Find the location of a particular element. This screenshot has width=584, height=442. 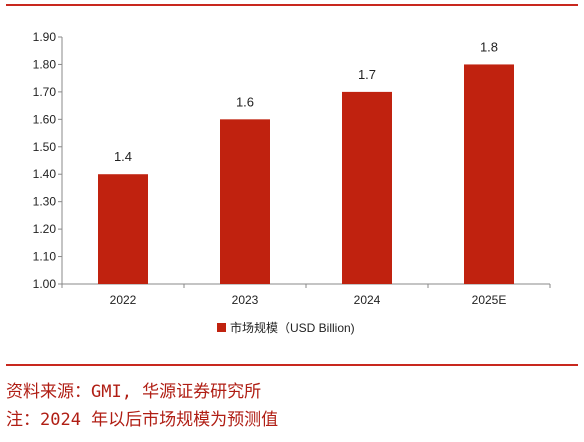

forecast-note: 注：2024 年以后市场规模为预测值 is located at coordinates (142, 420).